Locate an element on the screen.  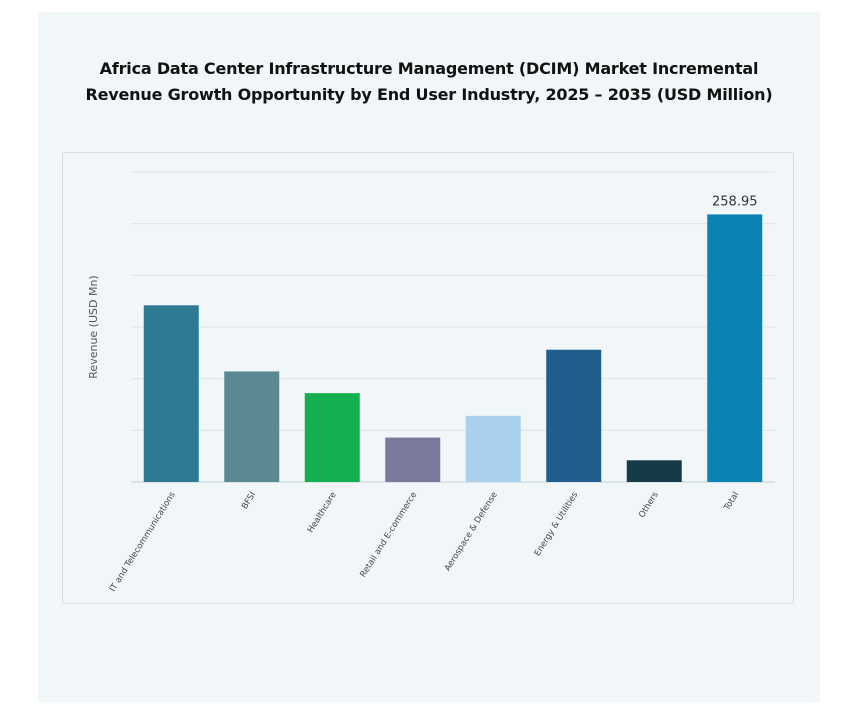
x-tick-label: Others is located at coordinates (649, 505).